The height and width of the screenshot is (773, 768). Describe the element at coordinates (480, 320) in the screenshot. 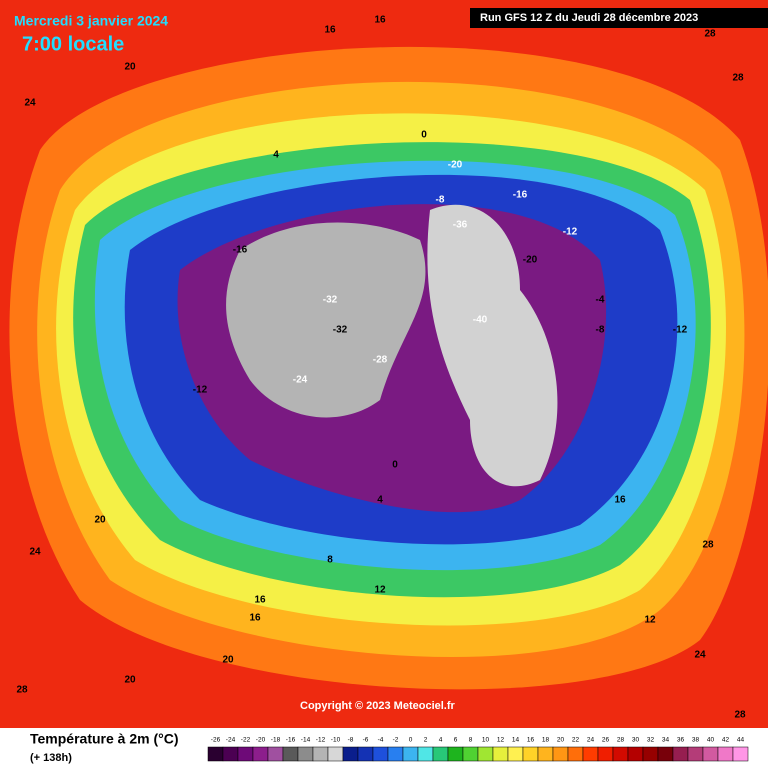

I see `contour-label: -40` at that location.